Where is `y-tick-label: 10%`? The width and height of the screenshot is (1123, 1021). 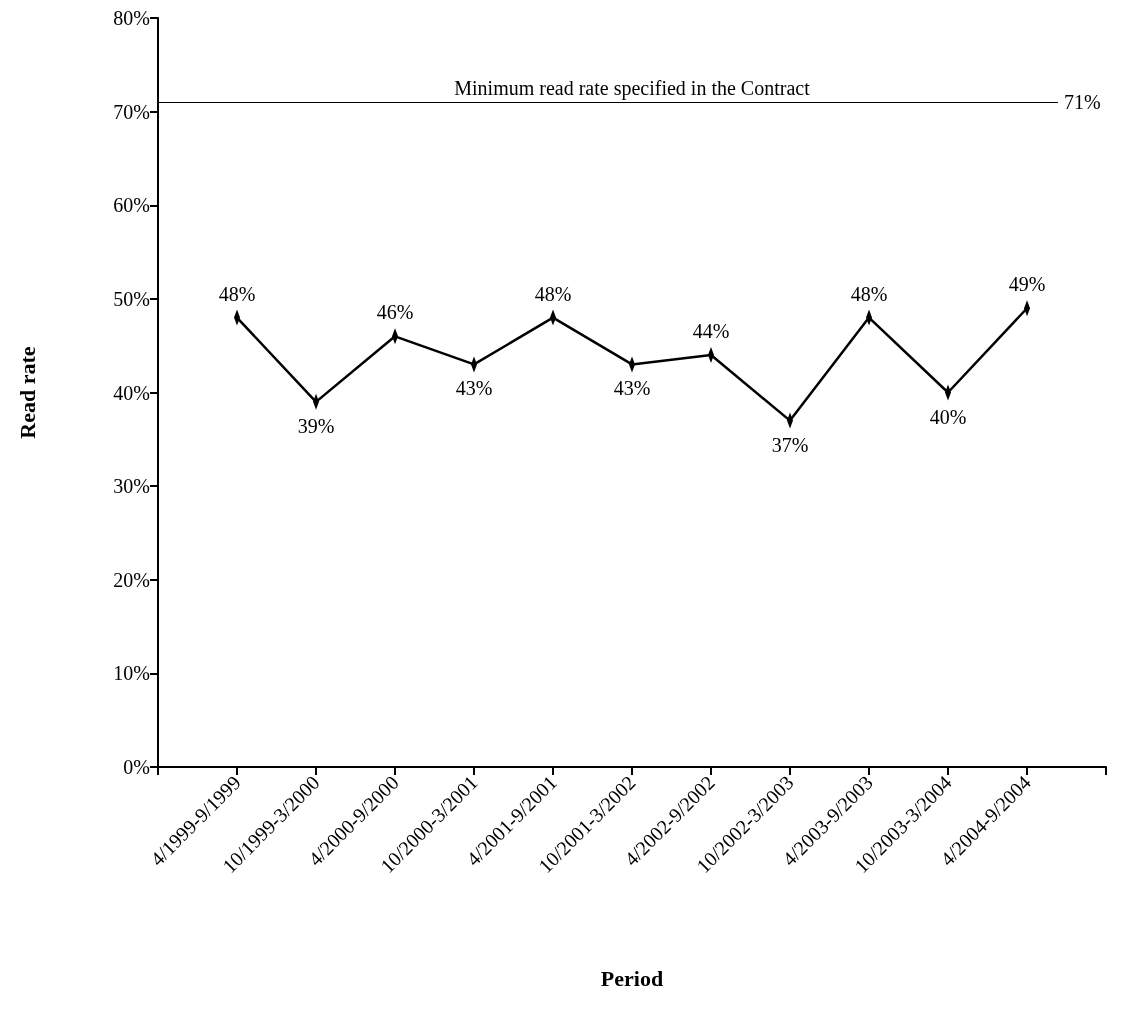 y-tick-label: 10% is located at coordinates (131, 673).